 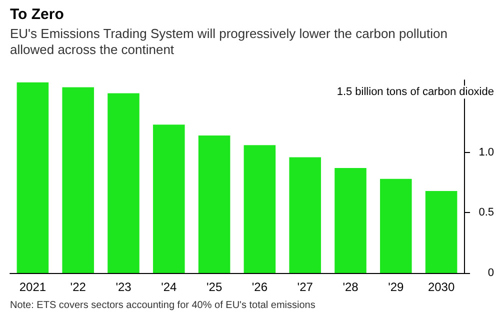 What do you see at coordinates (441, 287) in the screenshot?
I see `x-tick-label: 2030` at bounding box center [441, 287].